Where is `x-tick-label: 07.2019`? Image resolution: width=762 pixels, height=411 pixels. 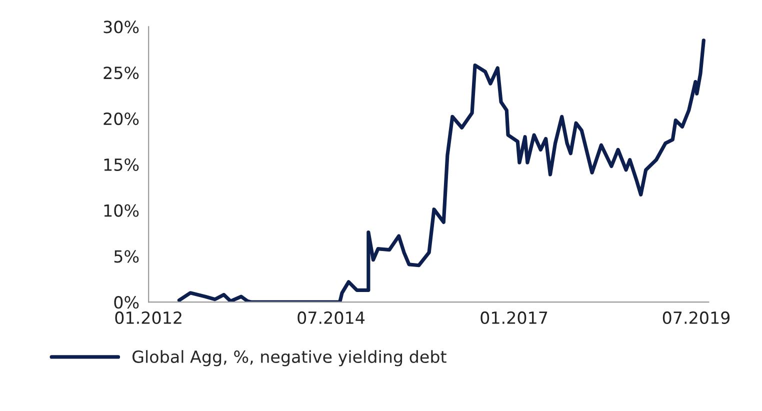
x-tick-label: 07.2019 is located at coordinates (696, 317).